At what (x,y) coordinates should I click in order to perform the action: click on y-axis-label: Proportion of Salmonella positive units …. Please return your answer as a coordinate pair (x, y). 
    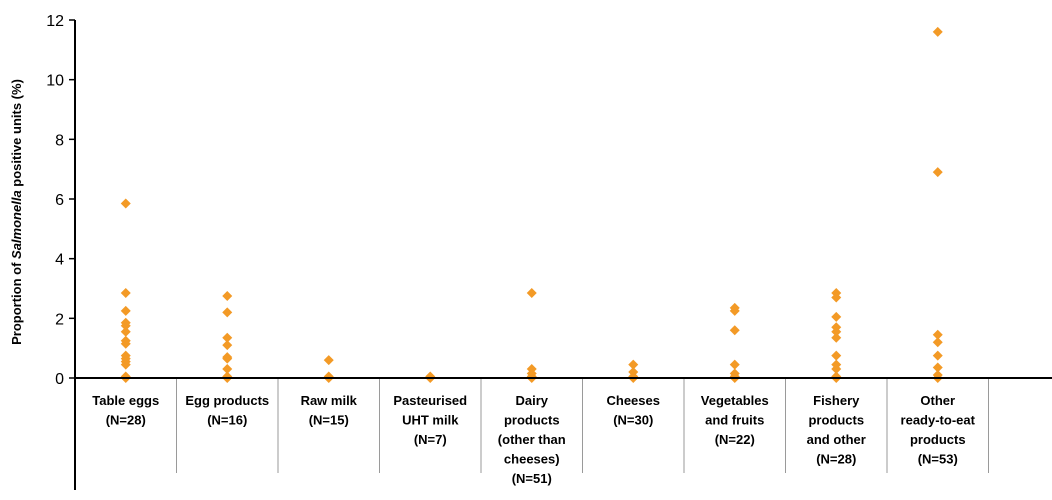
    Looking at the image, I should click on (16, 212).